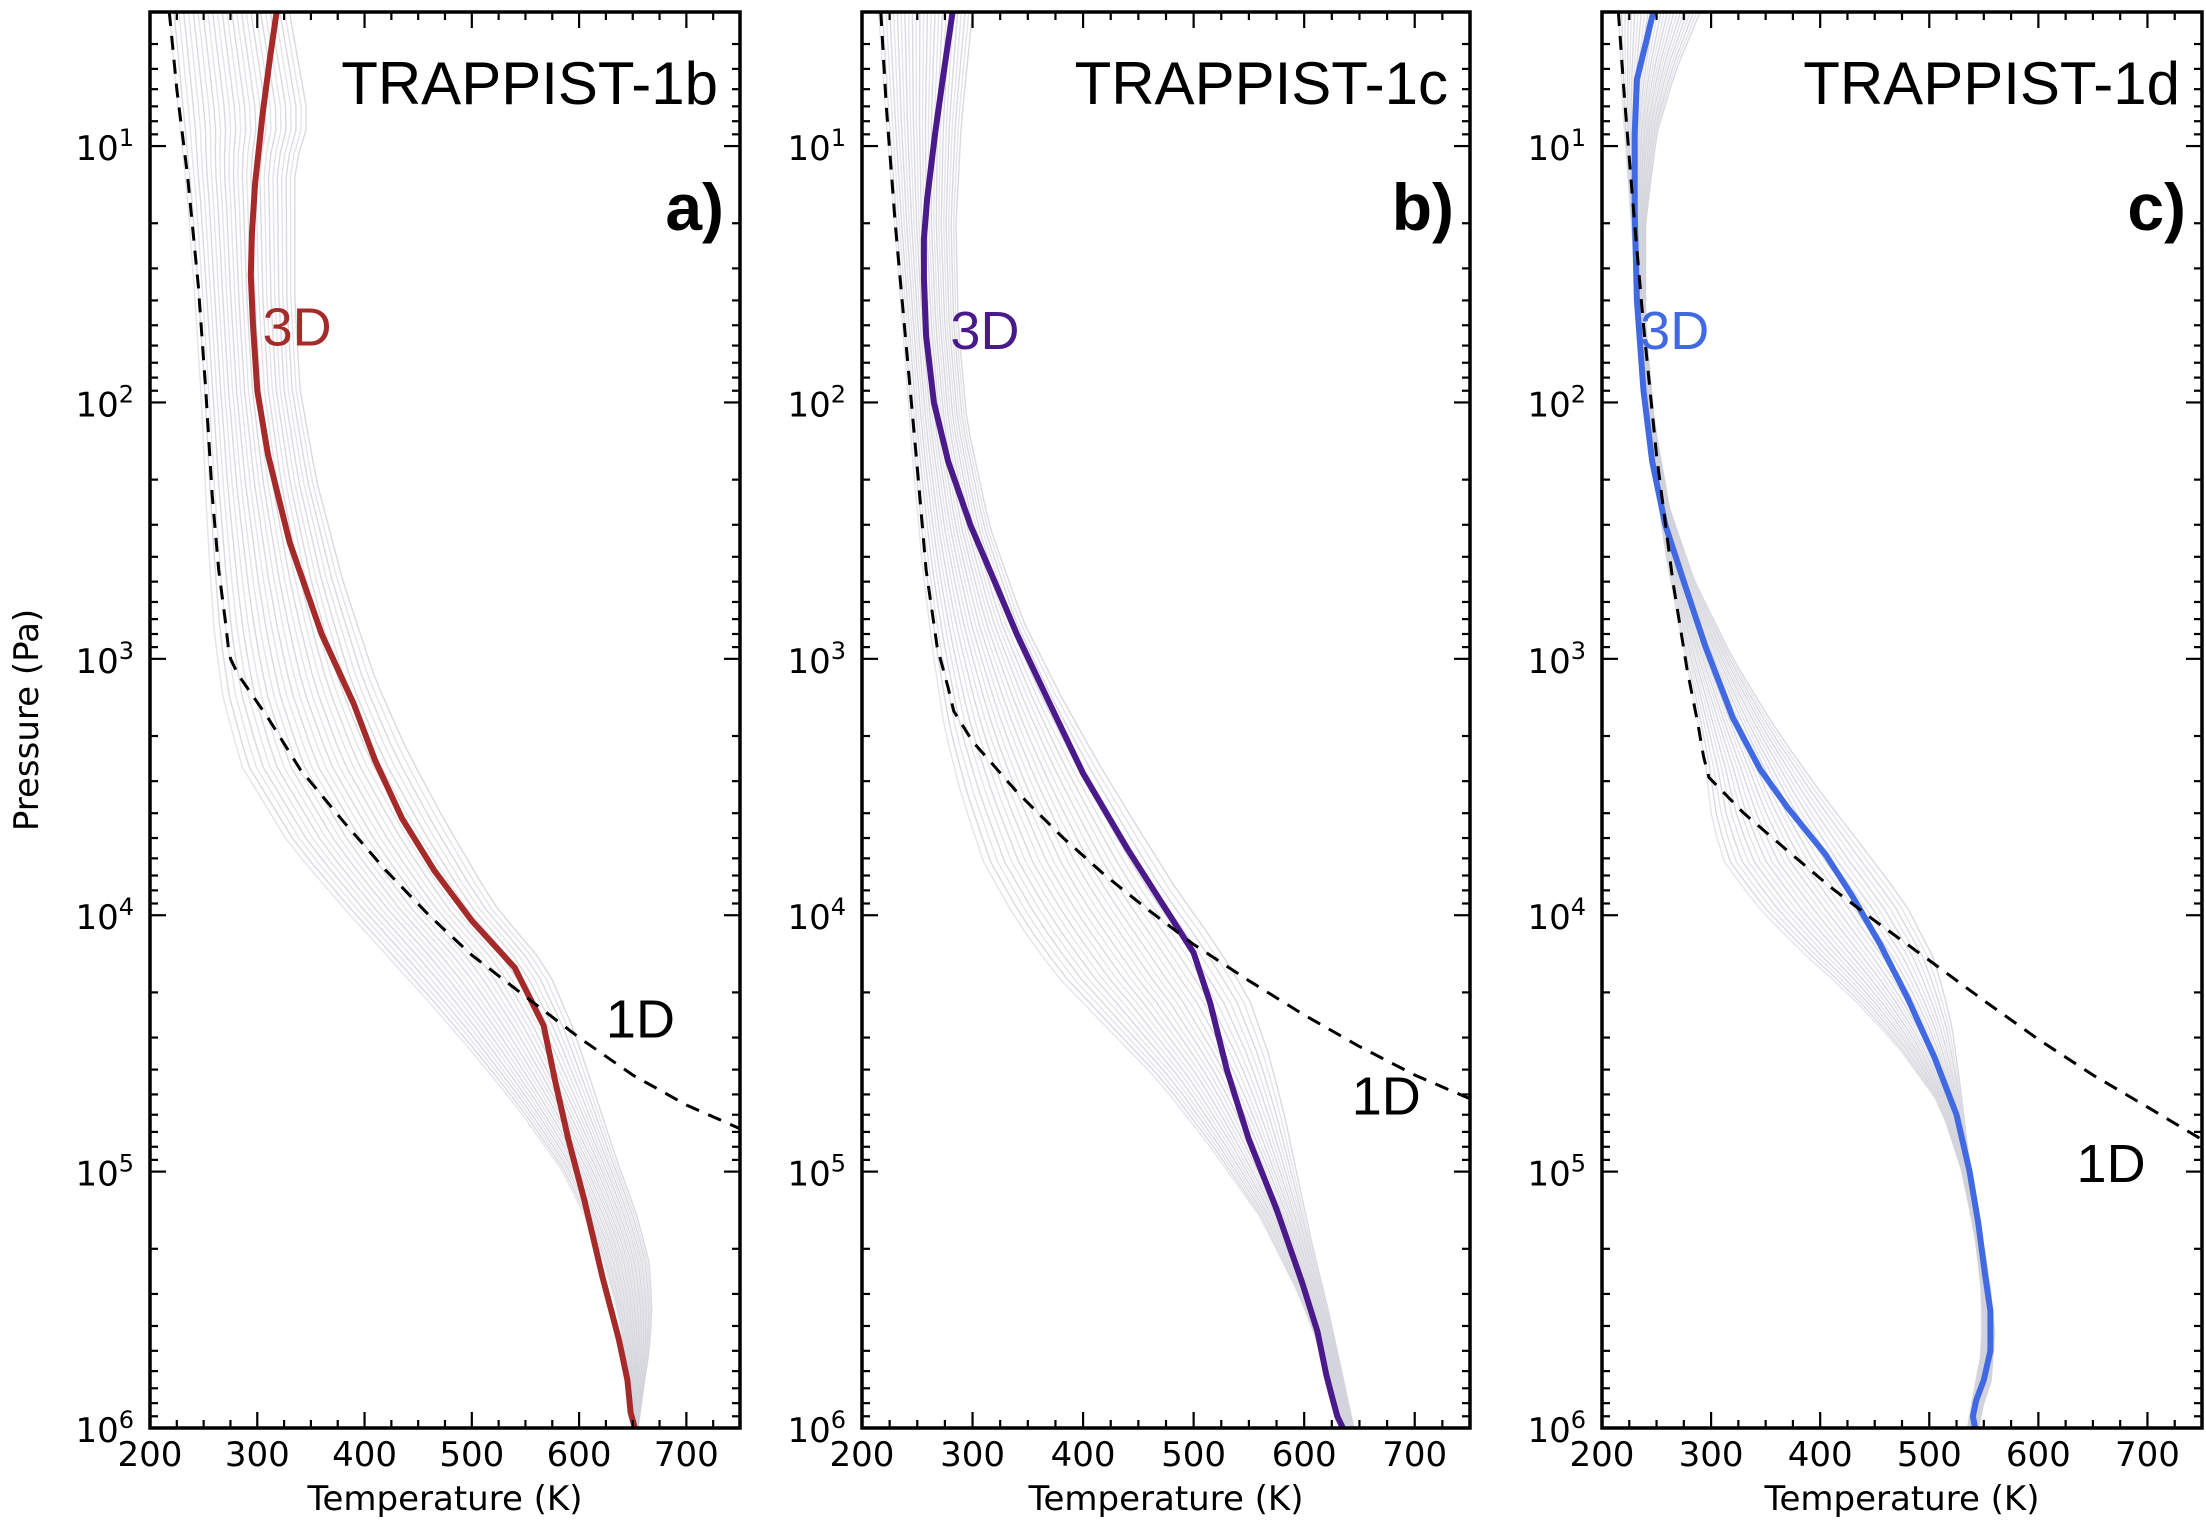 Image resolution: width=2206 pixels, height=1530 pixels. What do you see at coordinates (27, 720) in the screenshot?
I see `y-axis-label: Pressure (Pa)` at bounding box center [27, 720].